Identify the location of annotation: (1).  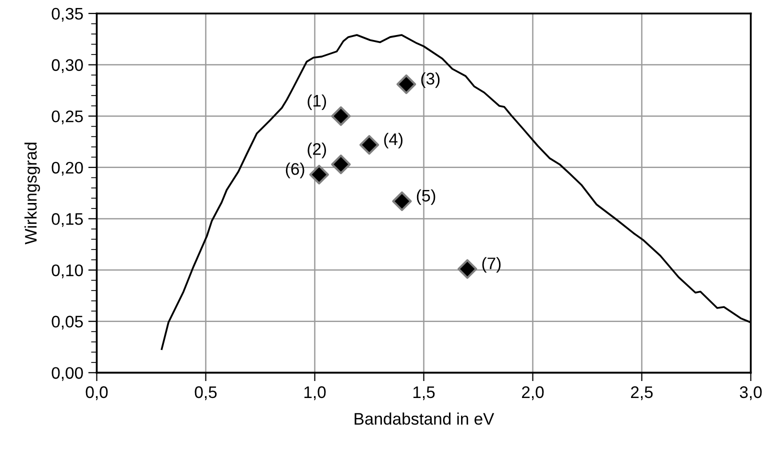
(317, 102).